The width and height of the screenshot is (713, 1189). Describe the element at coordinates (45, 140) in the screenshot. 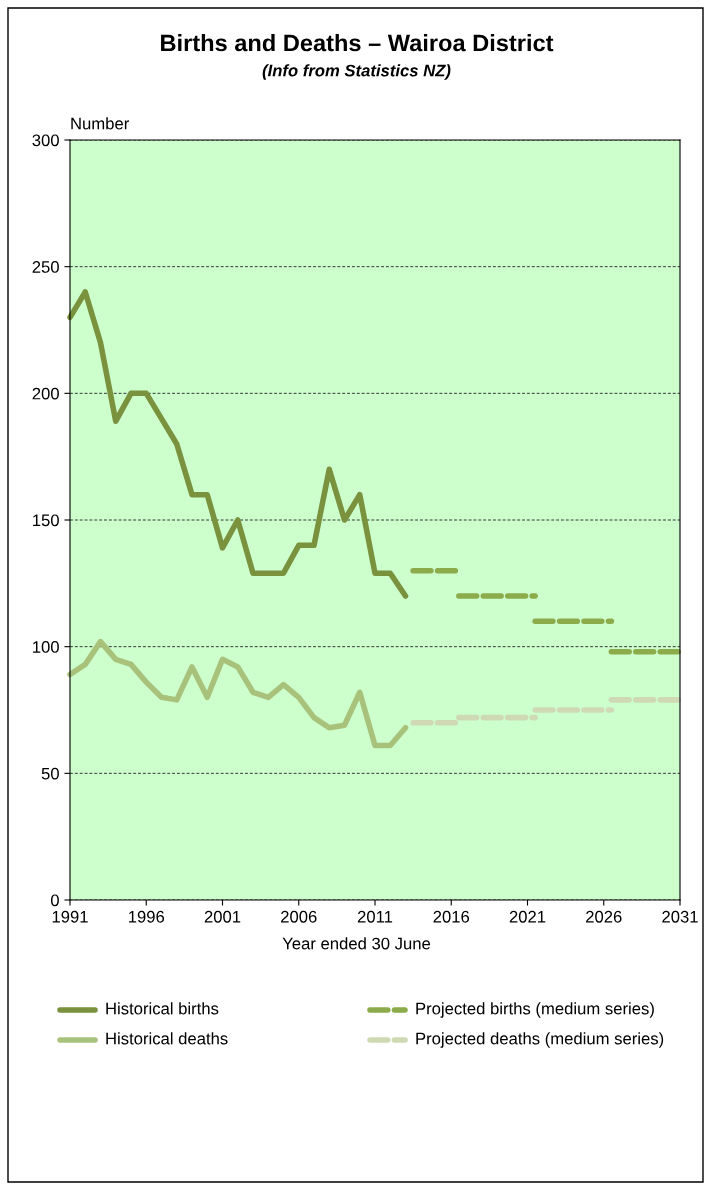

I see `y-tick-label: 300` at that location.